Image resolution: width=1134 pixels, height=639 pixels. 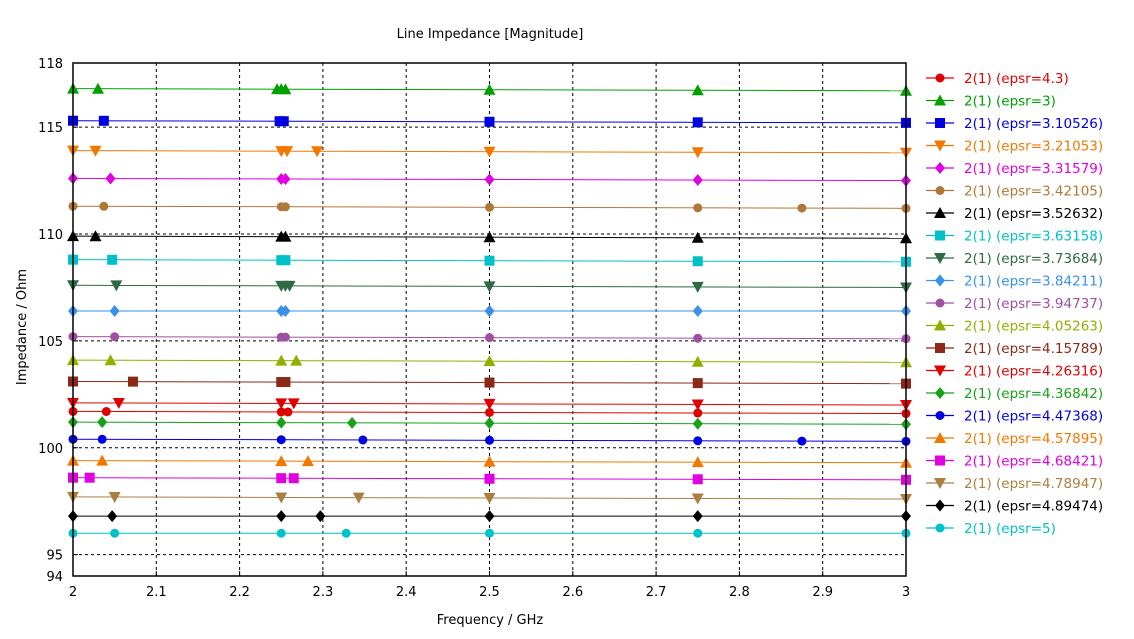 What do you see at coordinates (50, 342) in the screenshot?
I see `y-tick-label: 105` at bounding box center [50, 342].